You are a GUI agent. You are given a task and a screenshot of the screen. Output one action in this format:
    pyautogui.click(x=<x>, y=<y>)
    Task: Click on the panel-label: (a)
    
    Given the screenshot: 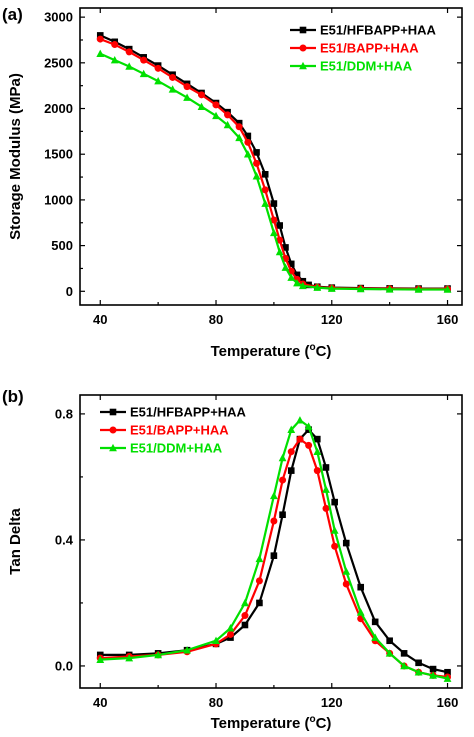 What is the action you would take?
    pyautogui.click(x=12, y=14)
    